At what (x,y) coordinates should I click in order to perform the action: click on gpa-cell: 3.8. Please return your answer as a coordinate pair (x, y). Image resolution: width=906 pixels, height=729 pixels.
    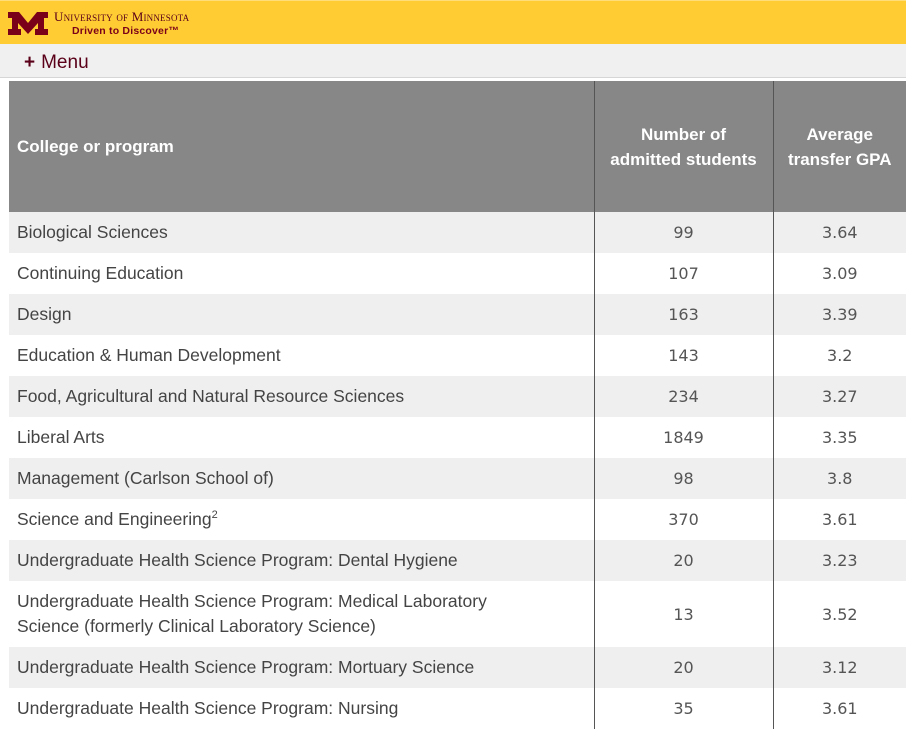
    Looking at the image, I should click on (839, 478).